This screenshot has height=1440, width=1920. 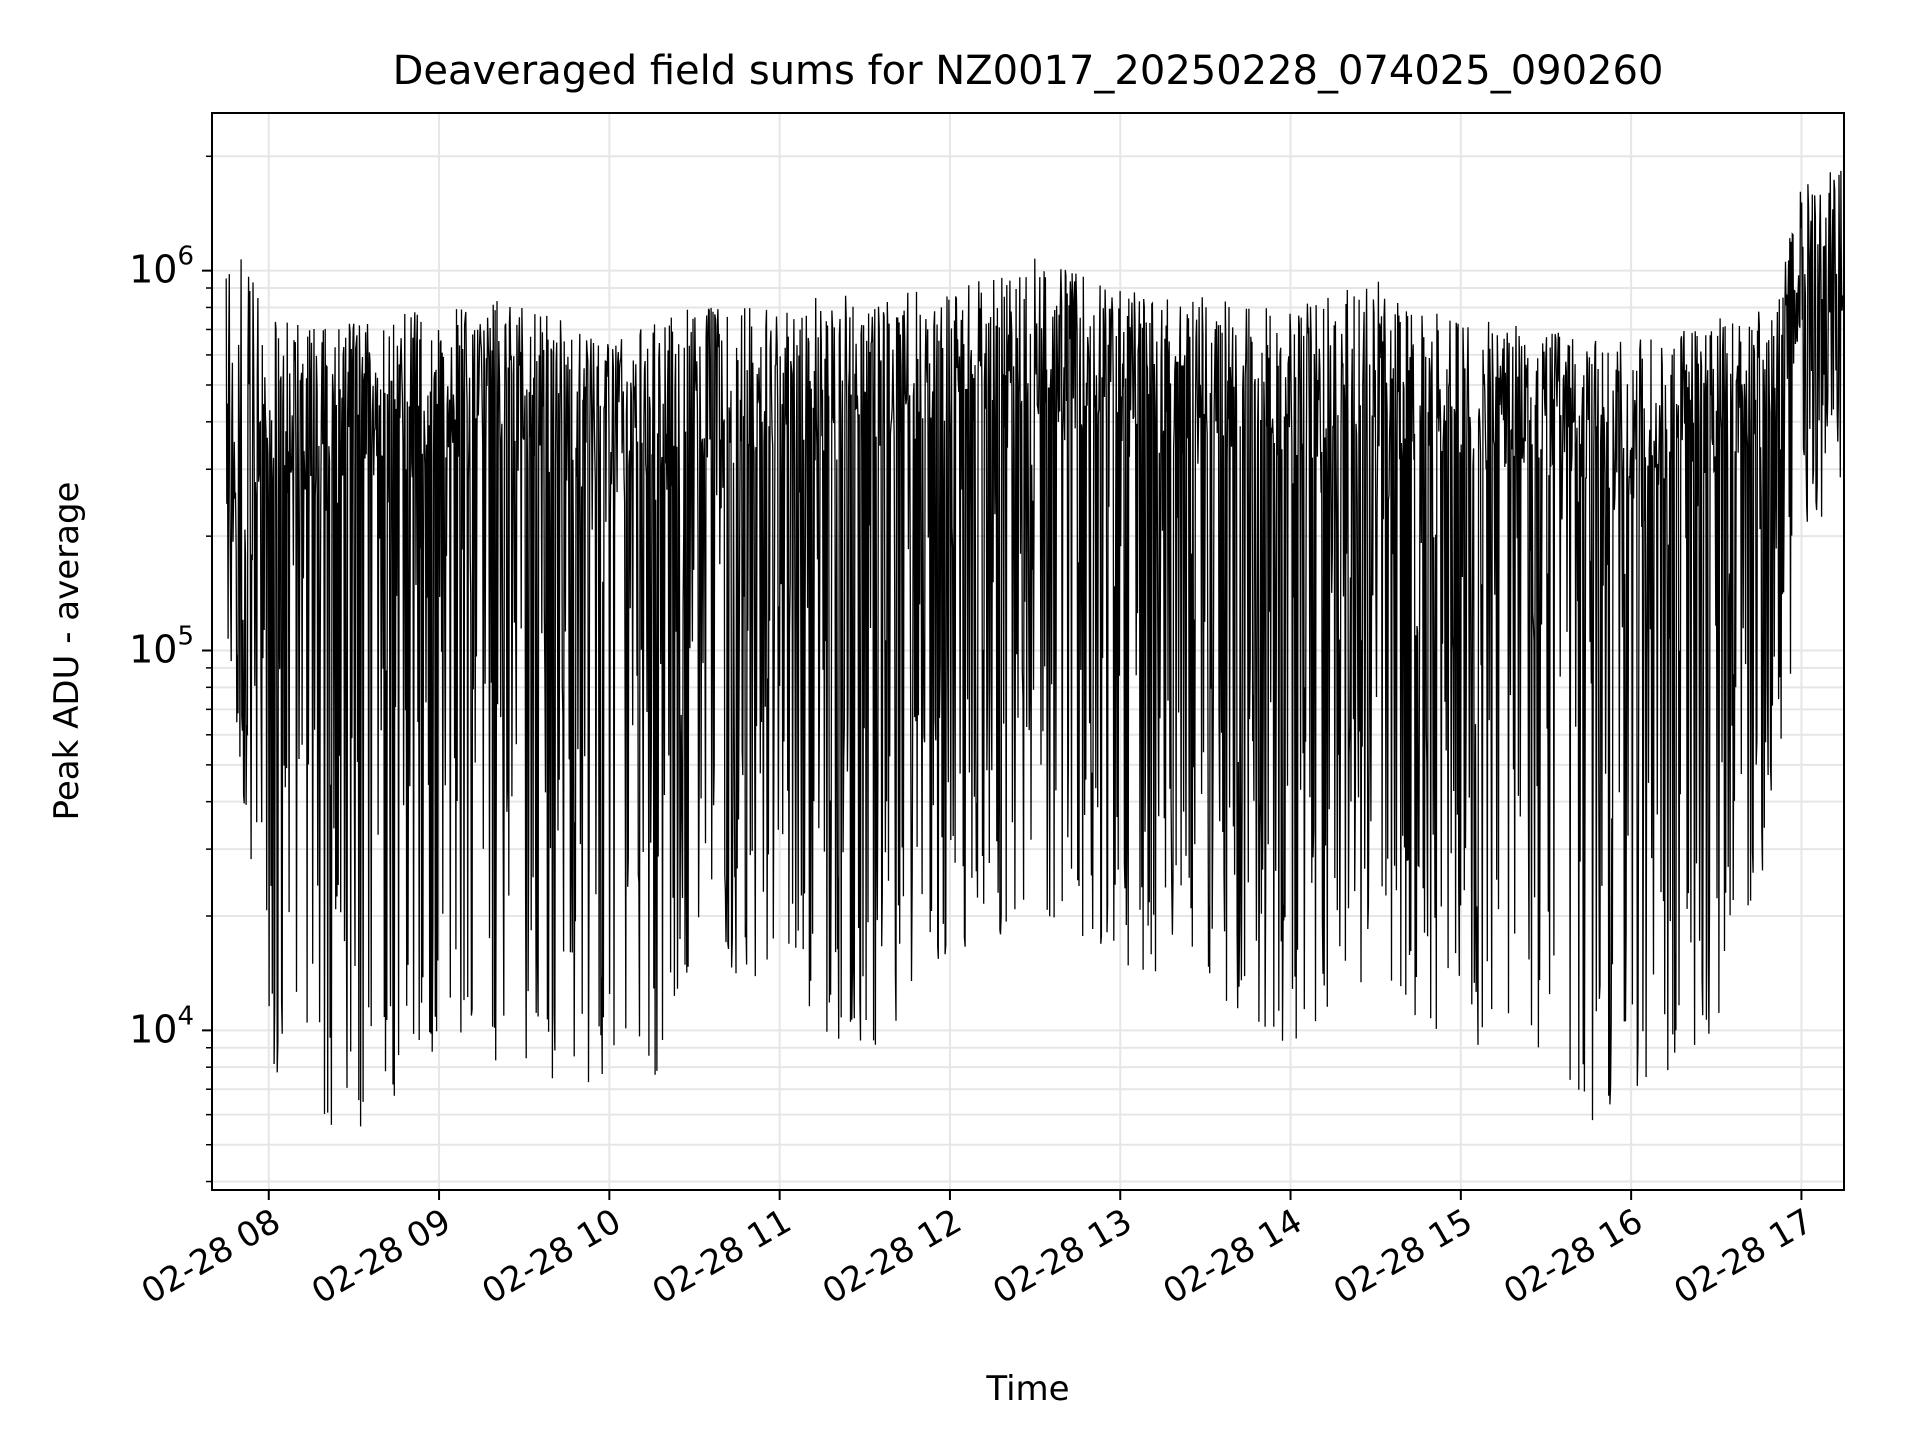 I want to click on x-axis-label: Time, so click(x=1027, y=1389).